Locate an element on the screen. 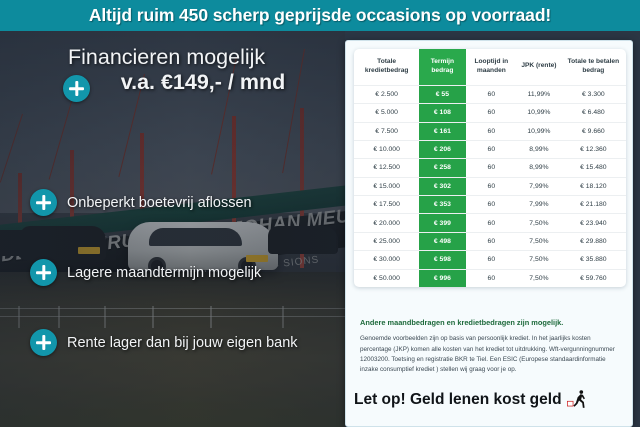 The width and height of the screenshot is (640, 427). cell-term-amount: € 353 is located at coordinates (442, 204).